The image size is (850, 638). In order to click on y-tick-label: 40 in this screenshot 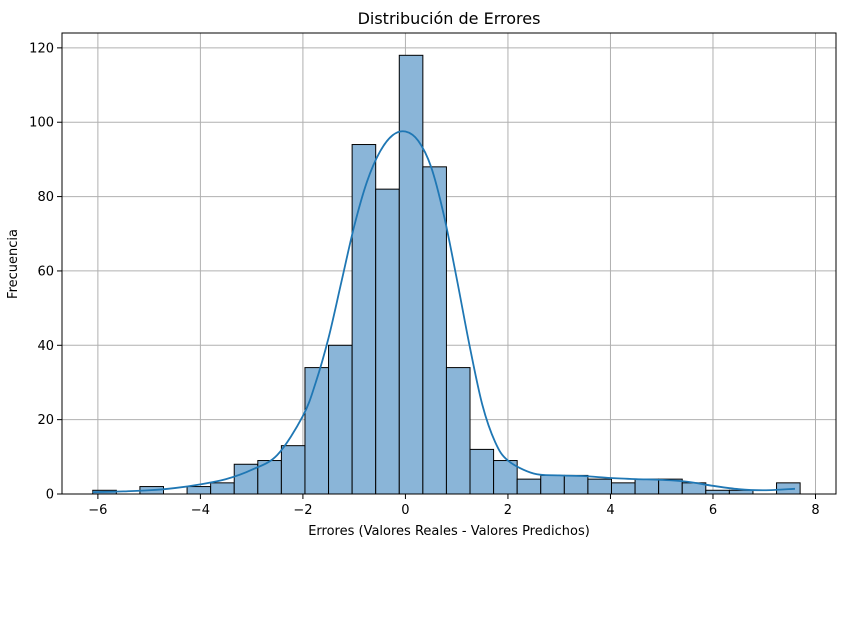, I will do `click(45, 346)`.